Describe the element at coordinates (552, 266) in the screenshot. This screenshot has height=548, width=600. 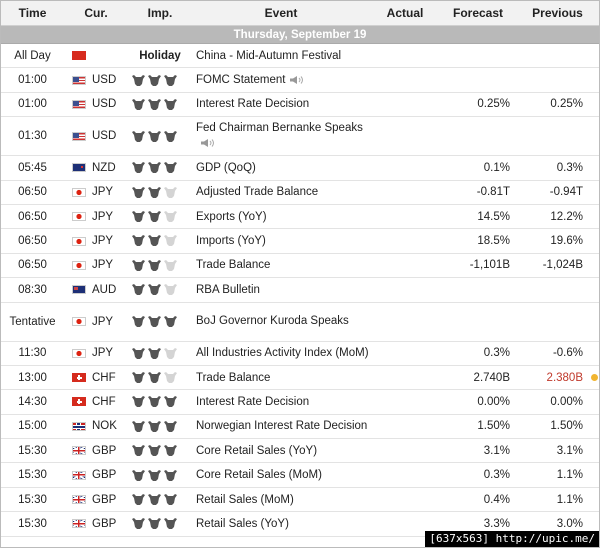
I see `previous-cell: -1,024B` at that location.